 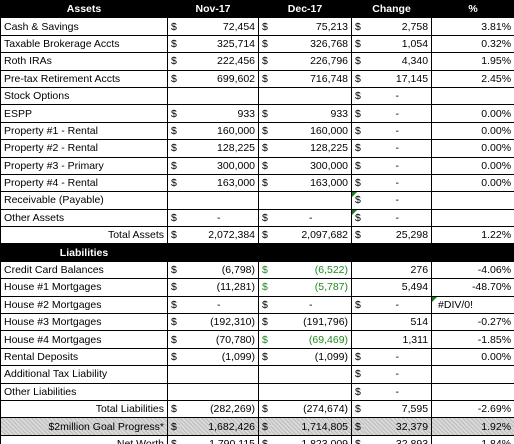 What do you see at coordinates (311, 339) in the screenshot?
I see `dec-value-cell: (69,469)` at bounding box center [311, 339].